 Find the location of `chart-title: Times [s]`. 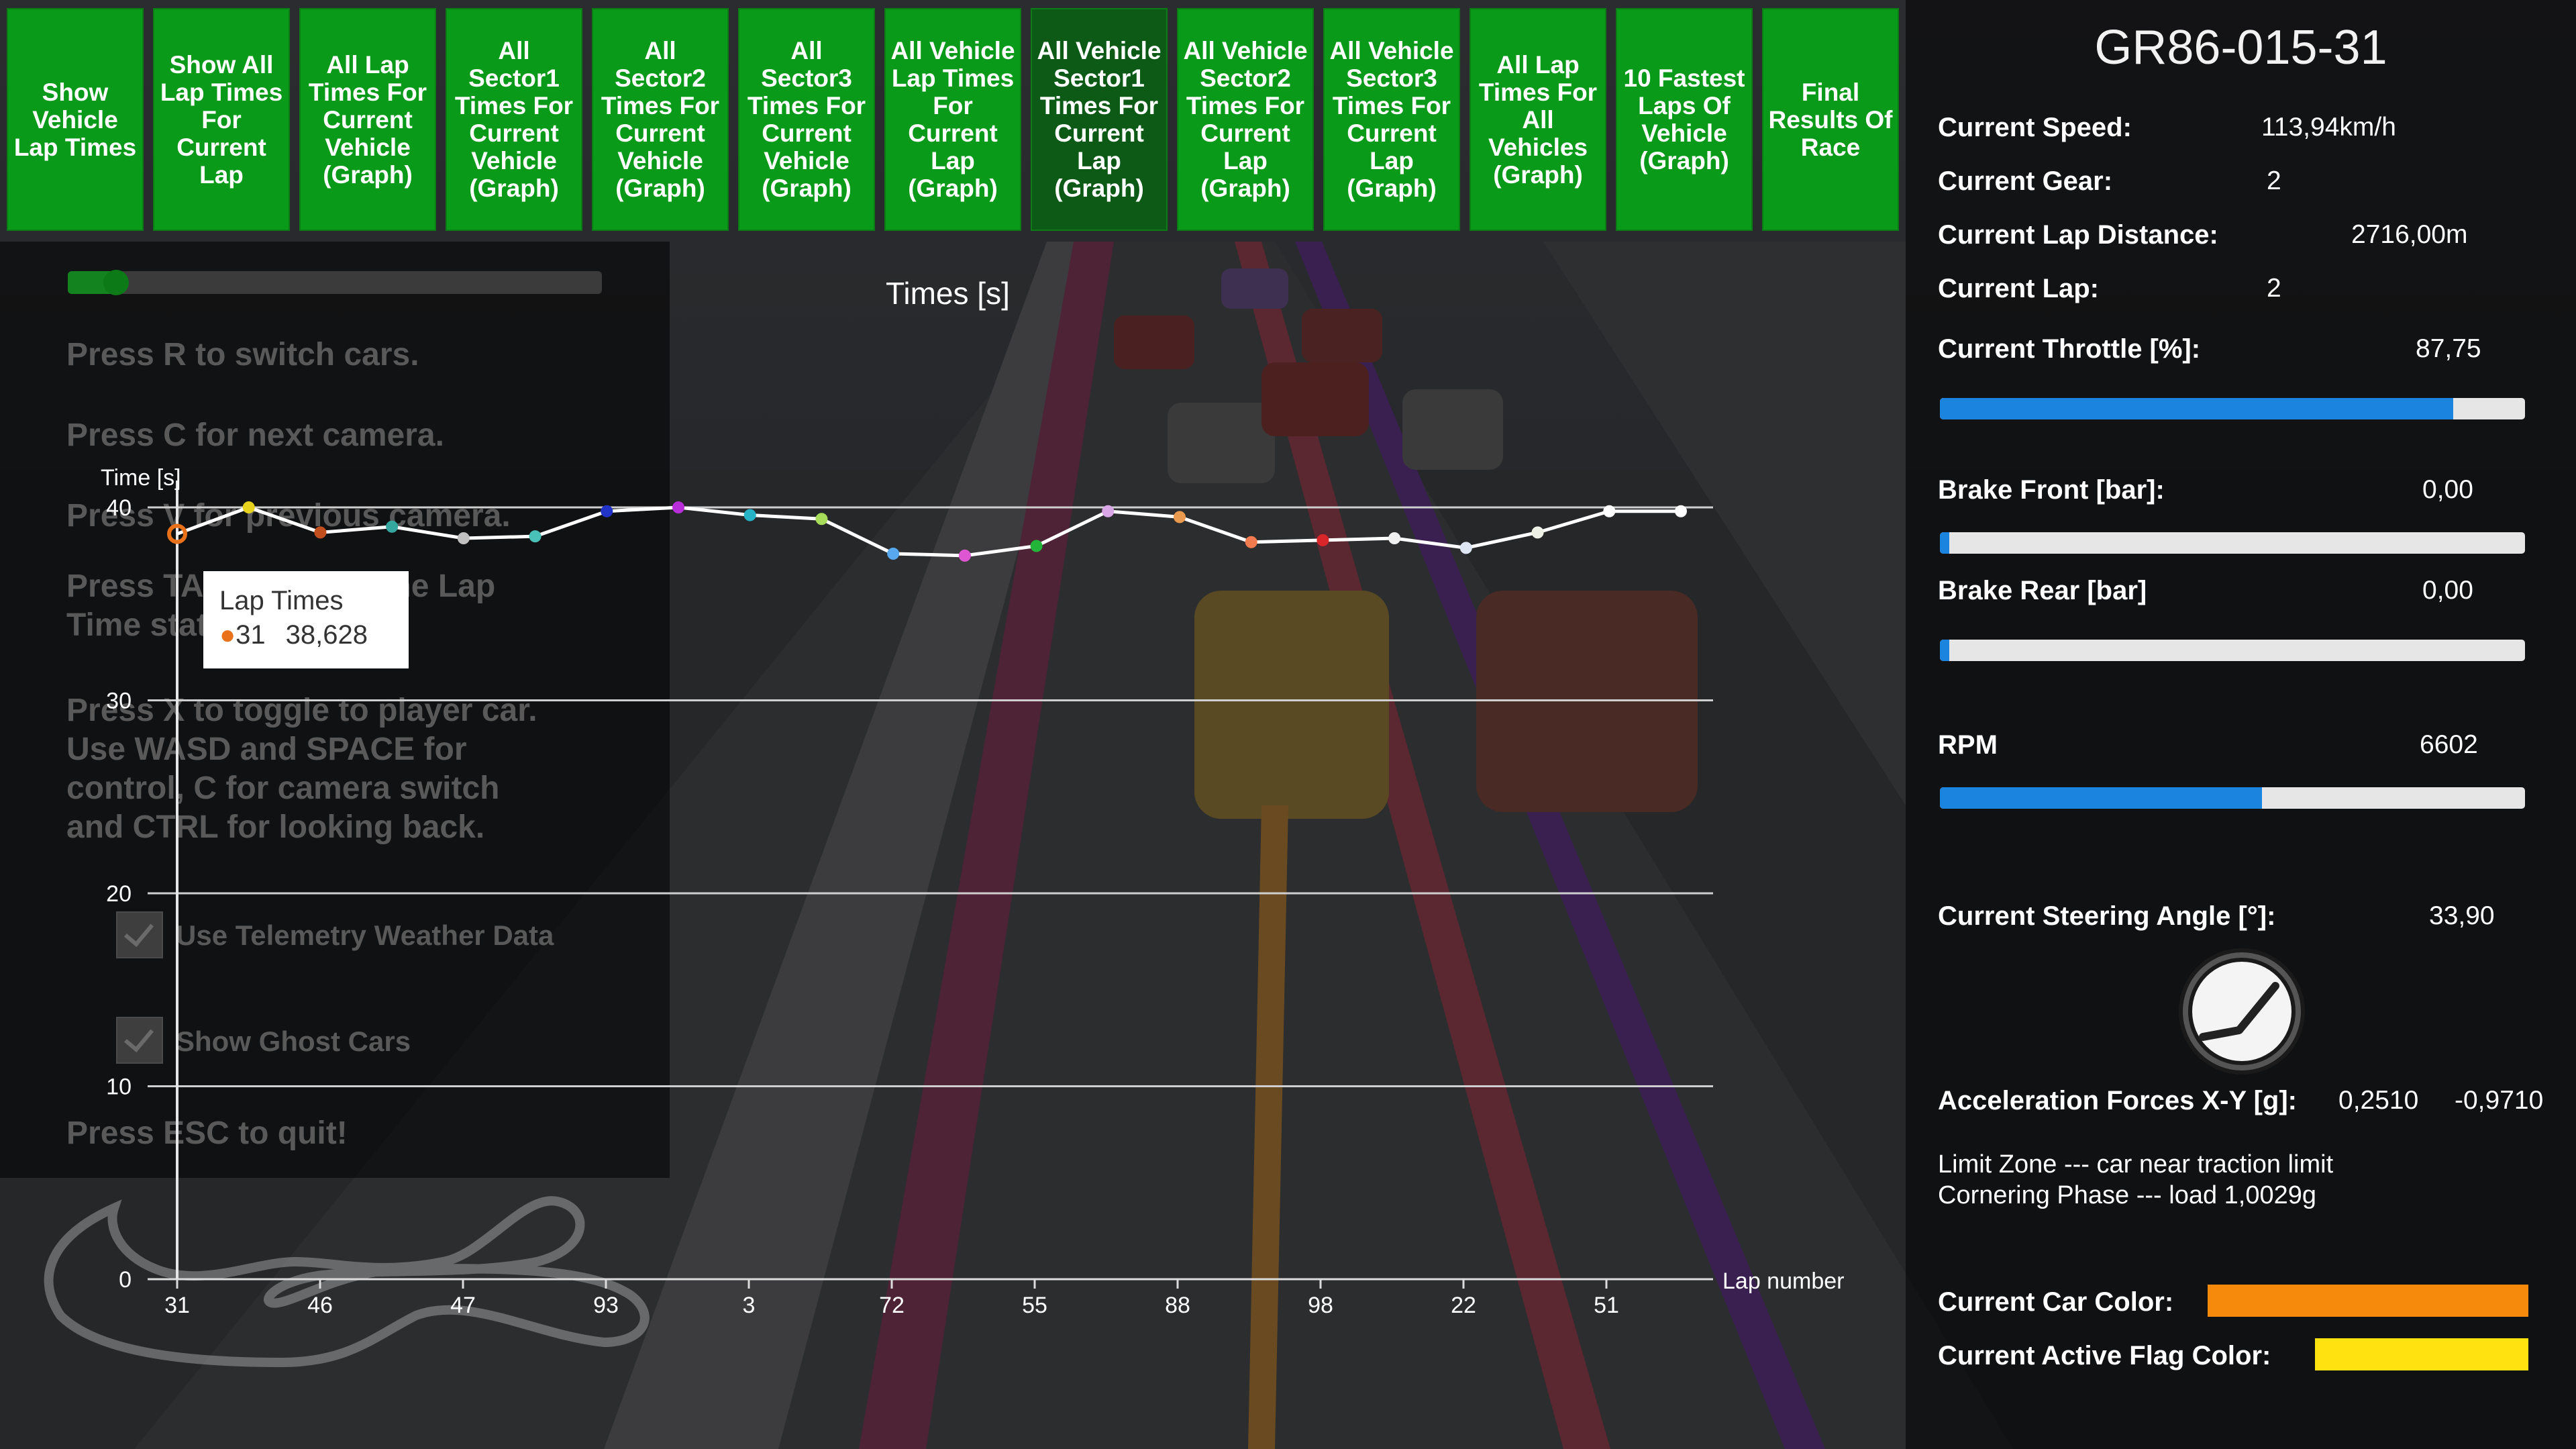

chart-title: Times [s] is located at coordinates (948, 293).